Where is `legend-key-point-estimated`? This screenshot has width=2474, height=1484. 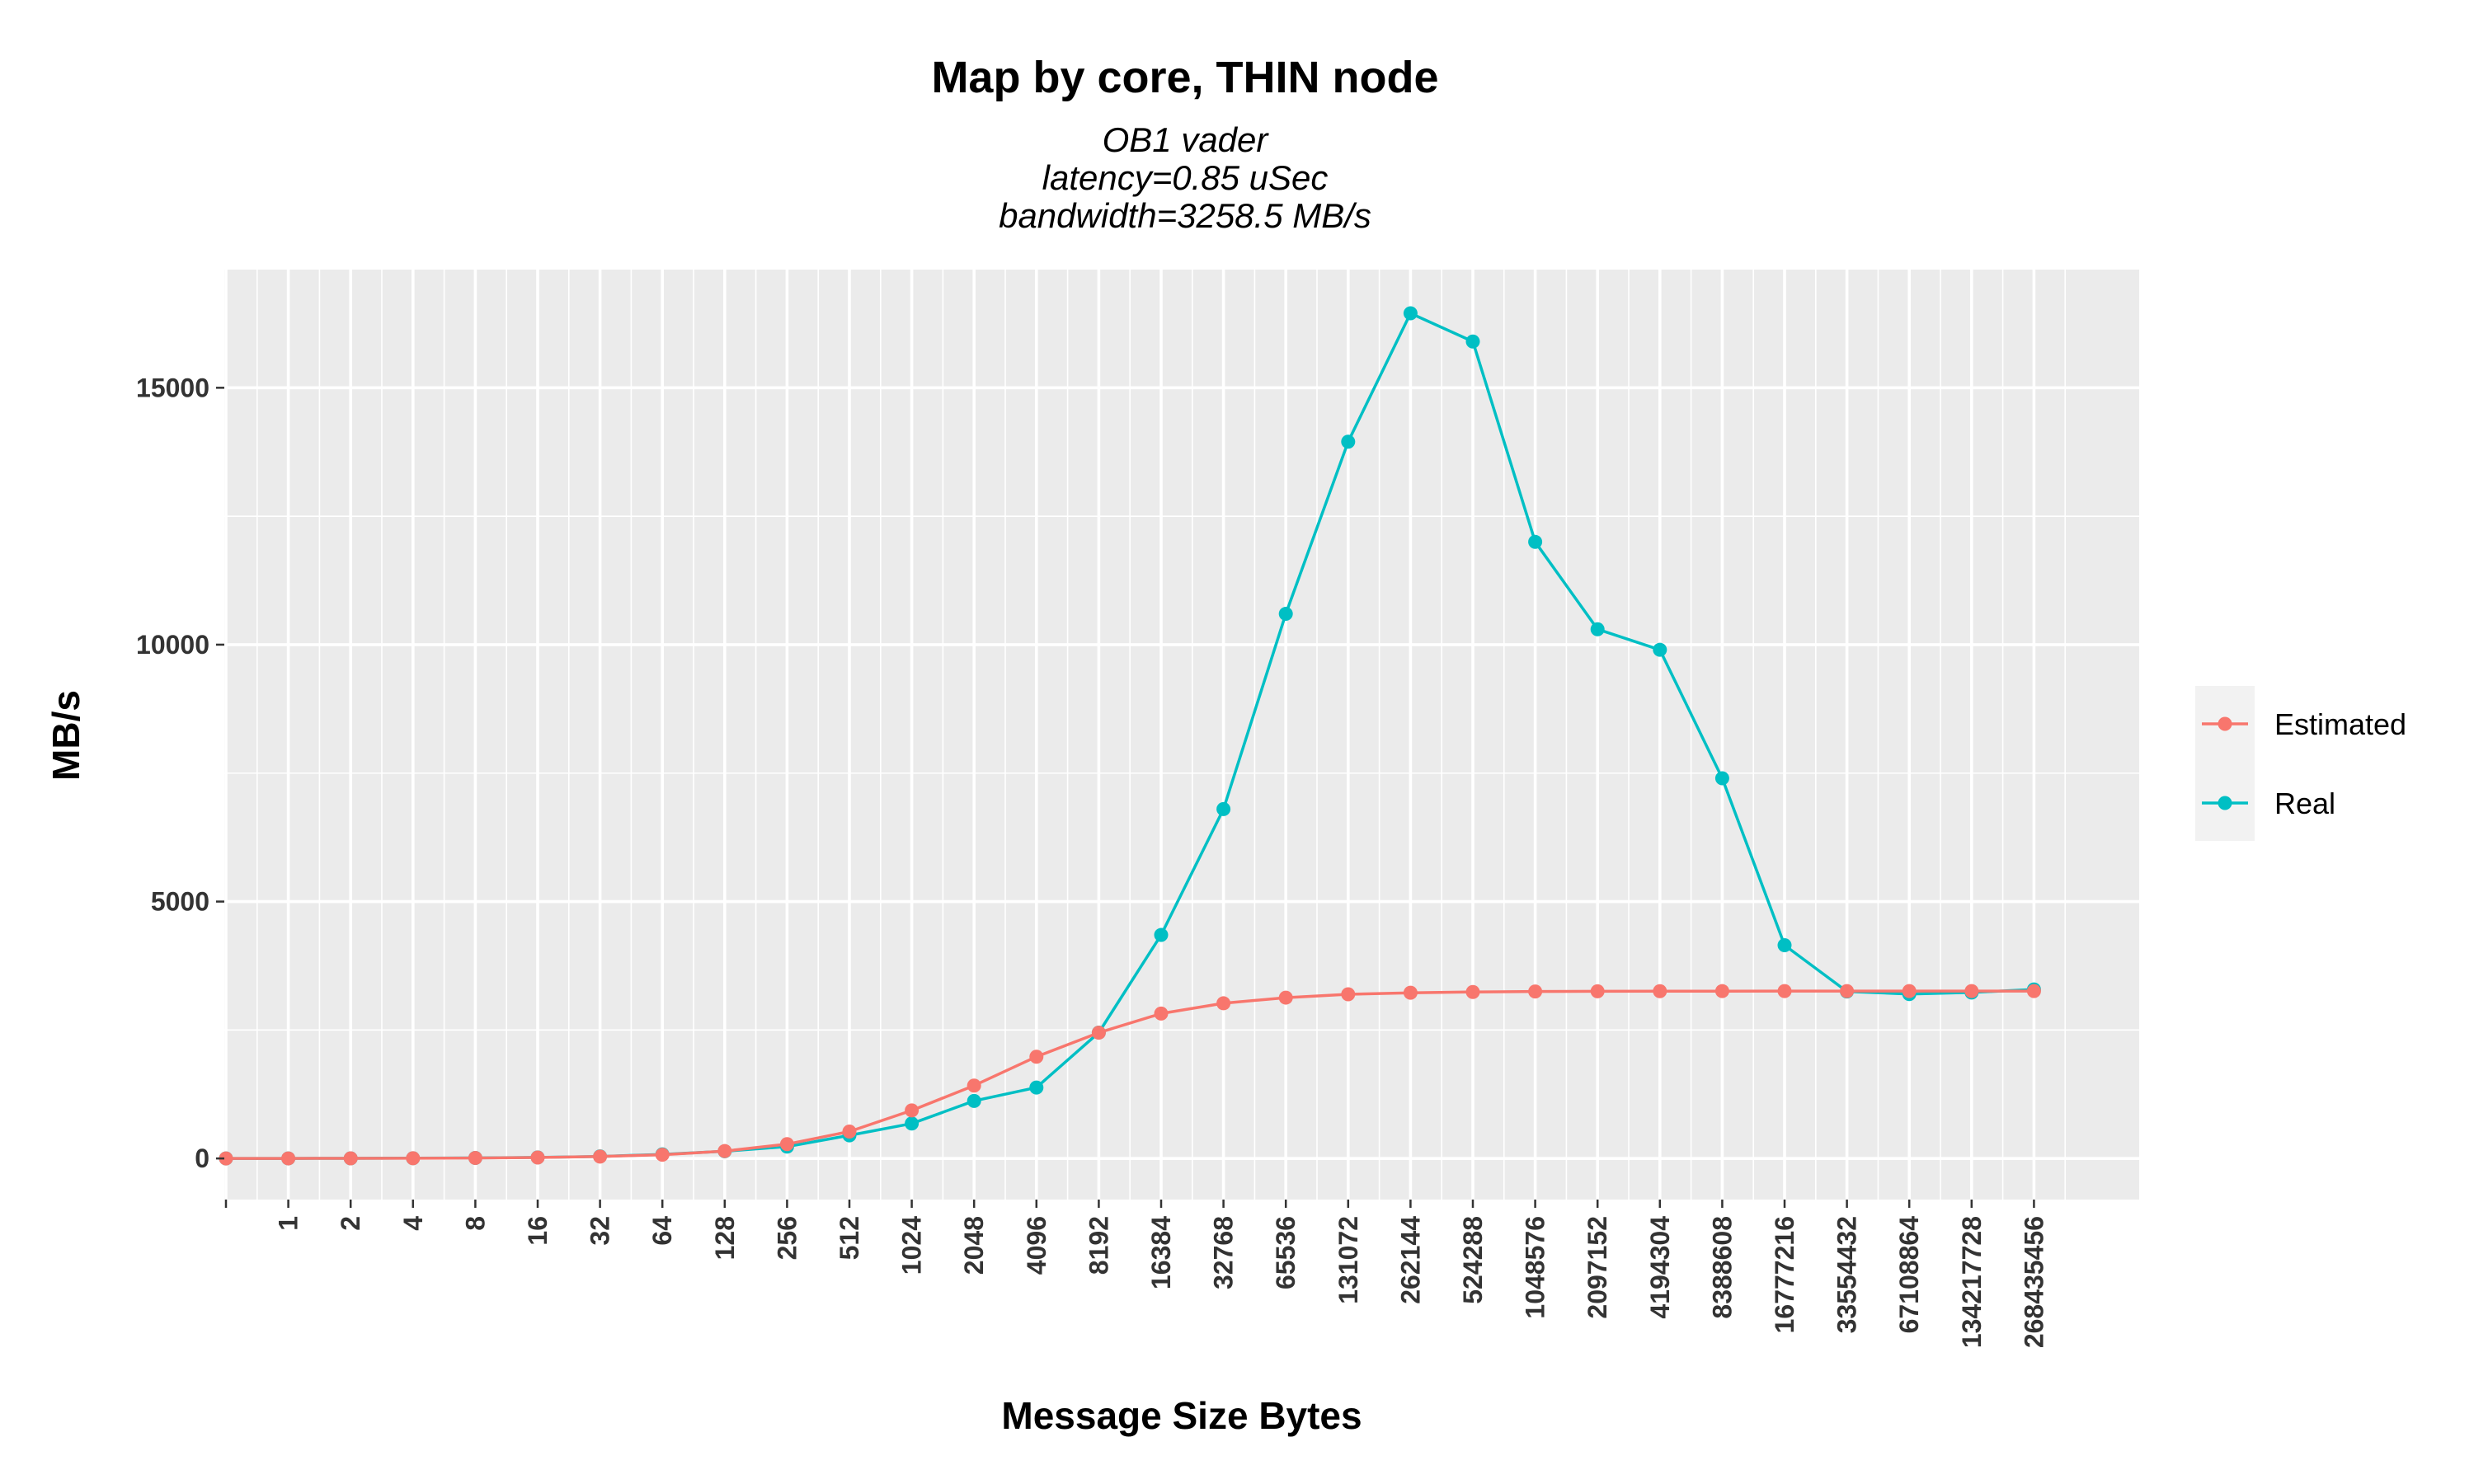 legend-key-point-estimated is located at coordinates (2225, 723).